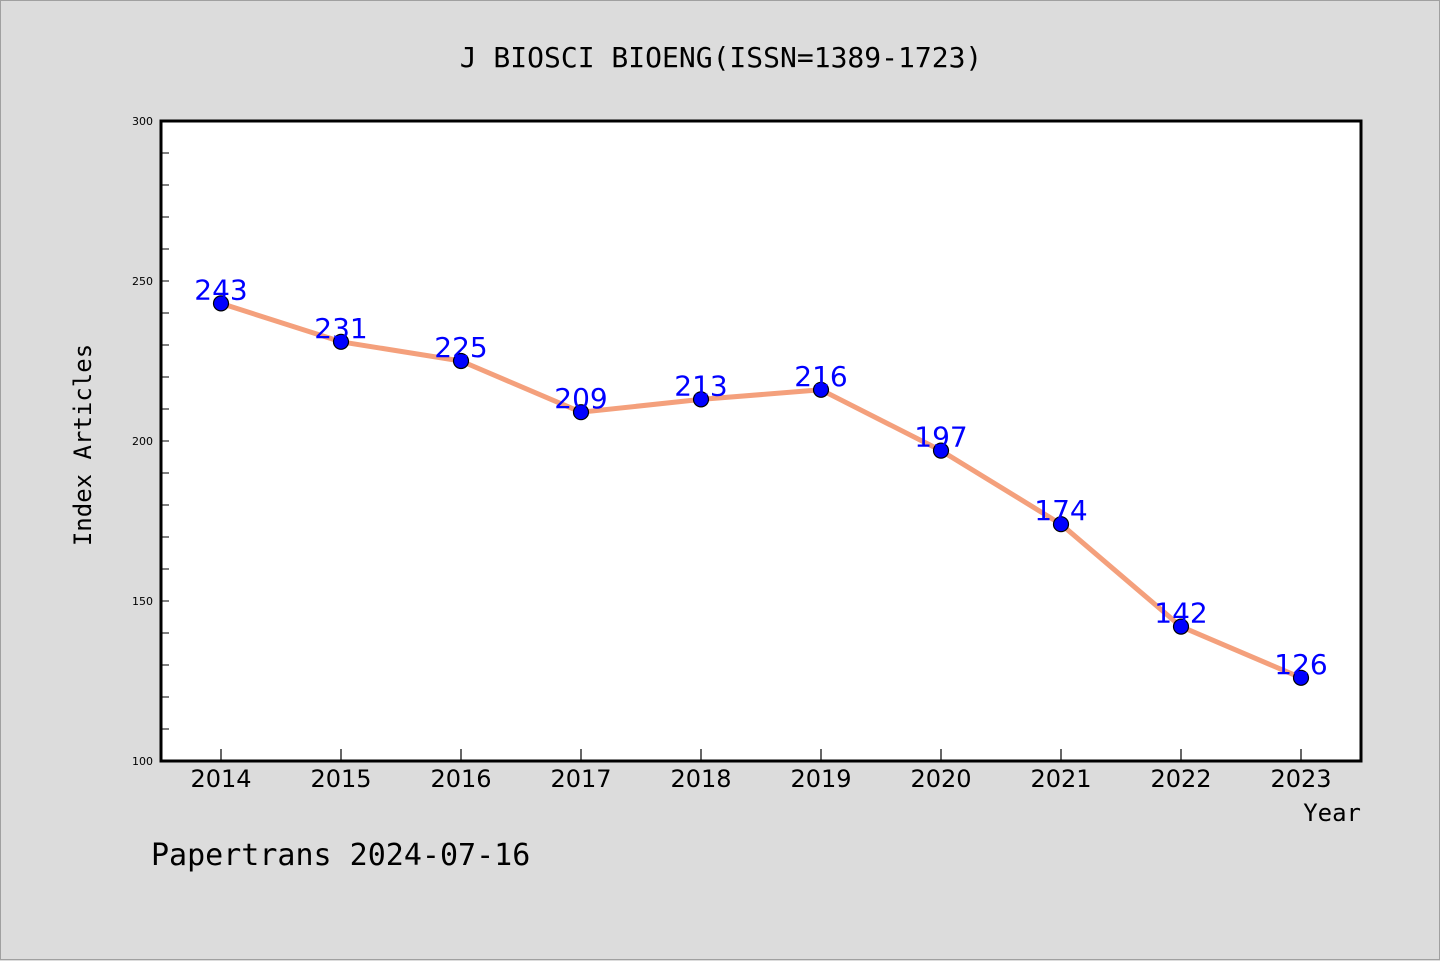 The image size is (1440, 961). What do you see at coordinates (700, 779) in the screenshot?
I see `x-tick-label: 2018` at bounding box center [700, 779].